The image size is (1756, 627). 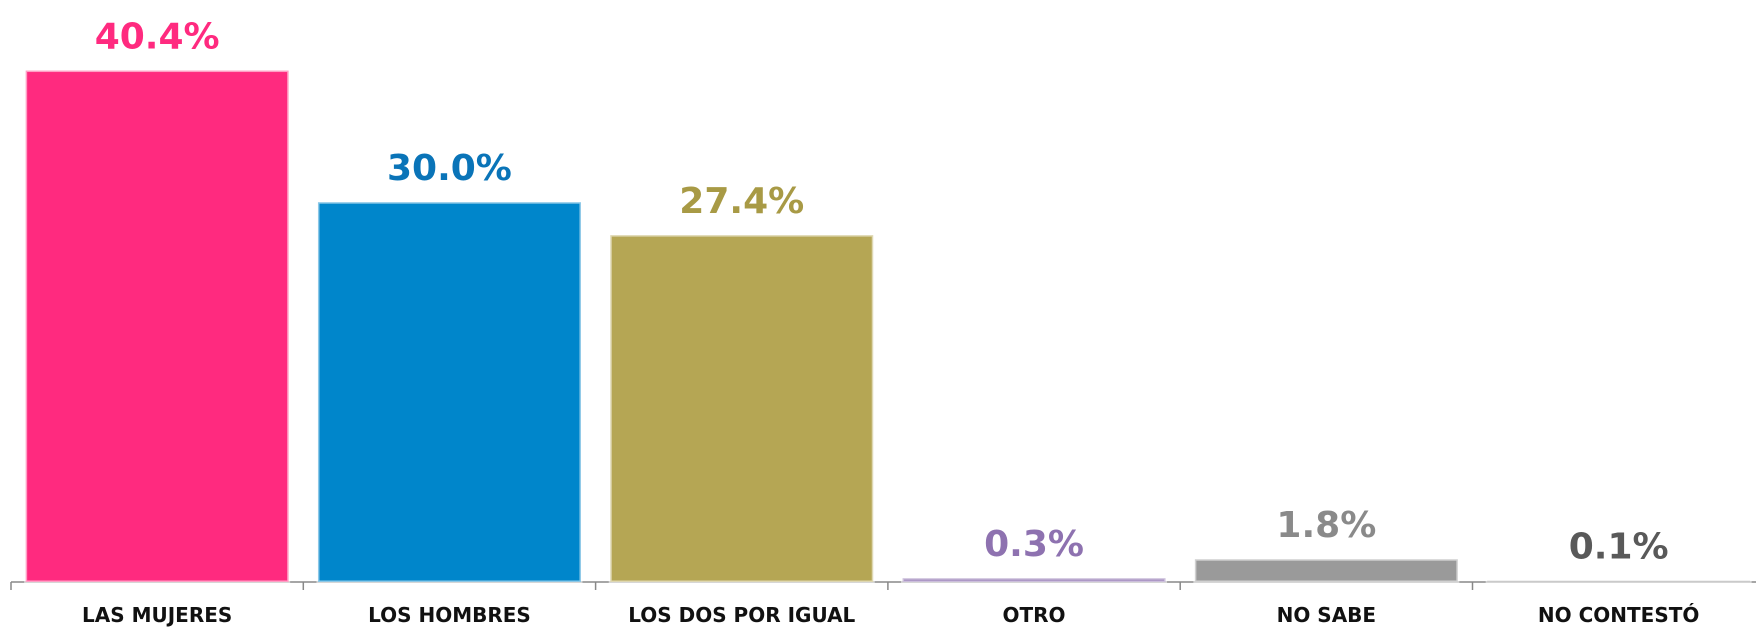 What do you see at coordinates (1327, 615) in the screenshot?
I see `x-tick-label: NO SABE` at bounding box center [1327, 615].